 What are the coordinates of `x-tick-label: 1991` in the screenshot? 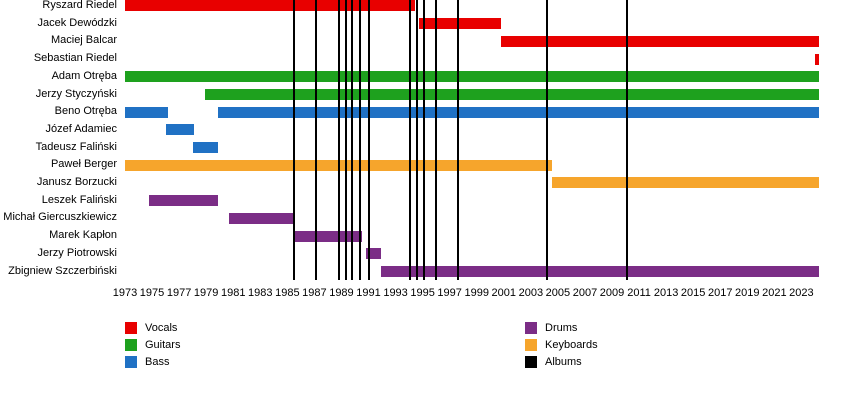 It's located at (368, 293).